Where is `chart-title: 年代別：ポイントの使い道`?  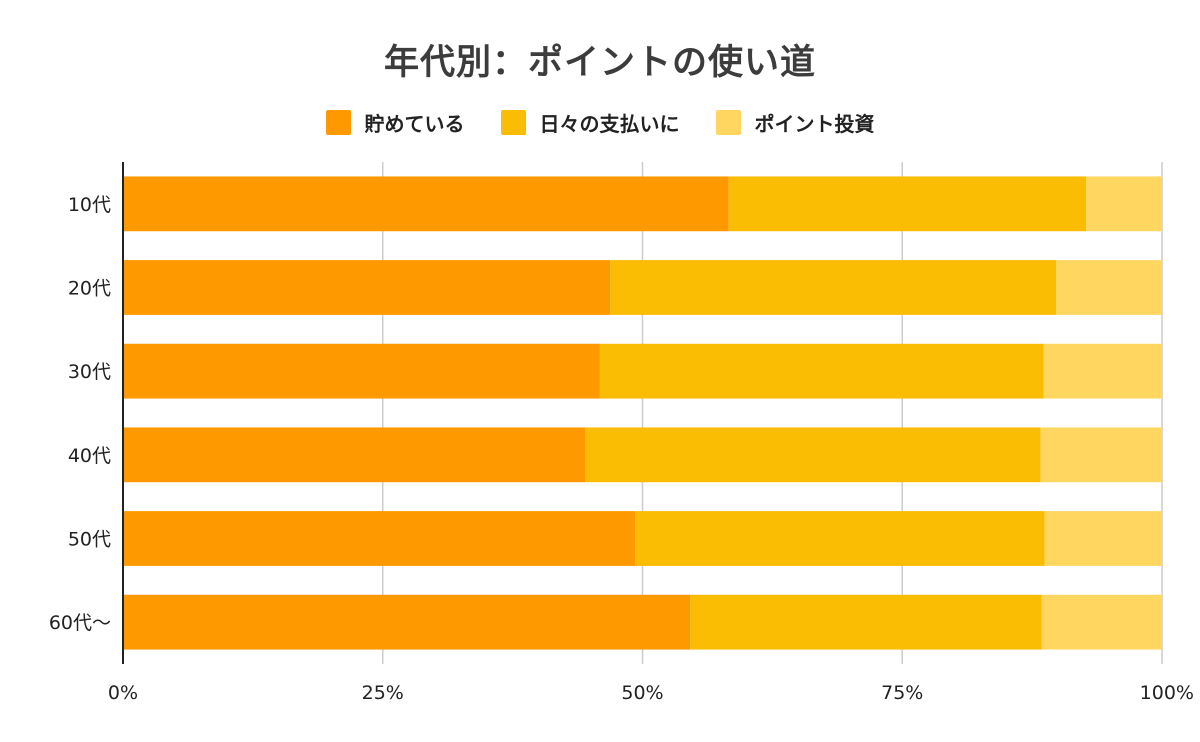 chart-title: 年代別：ポイントの使い道 is located at coordinates (599, 63).